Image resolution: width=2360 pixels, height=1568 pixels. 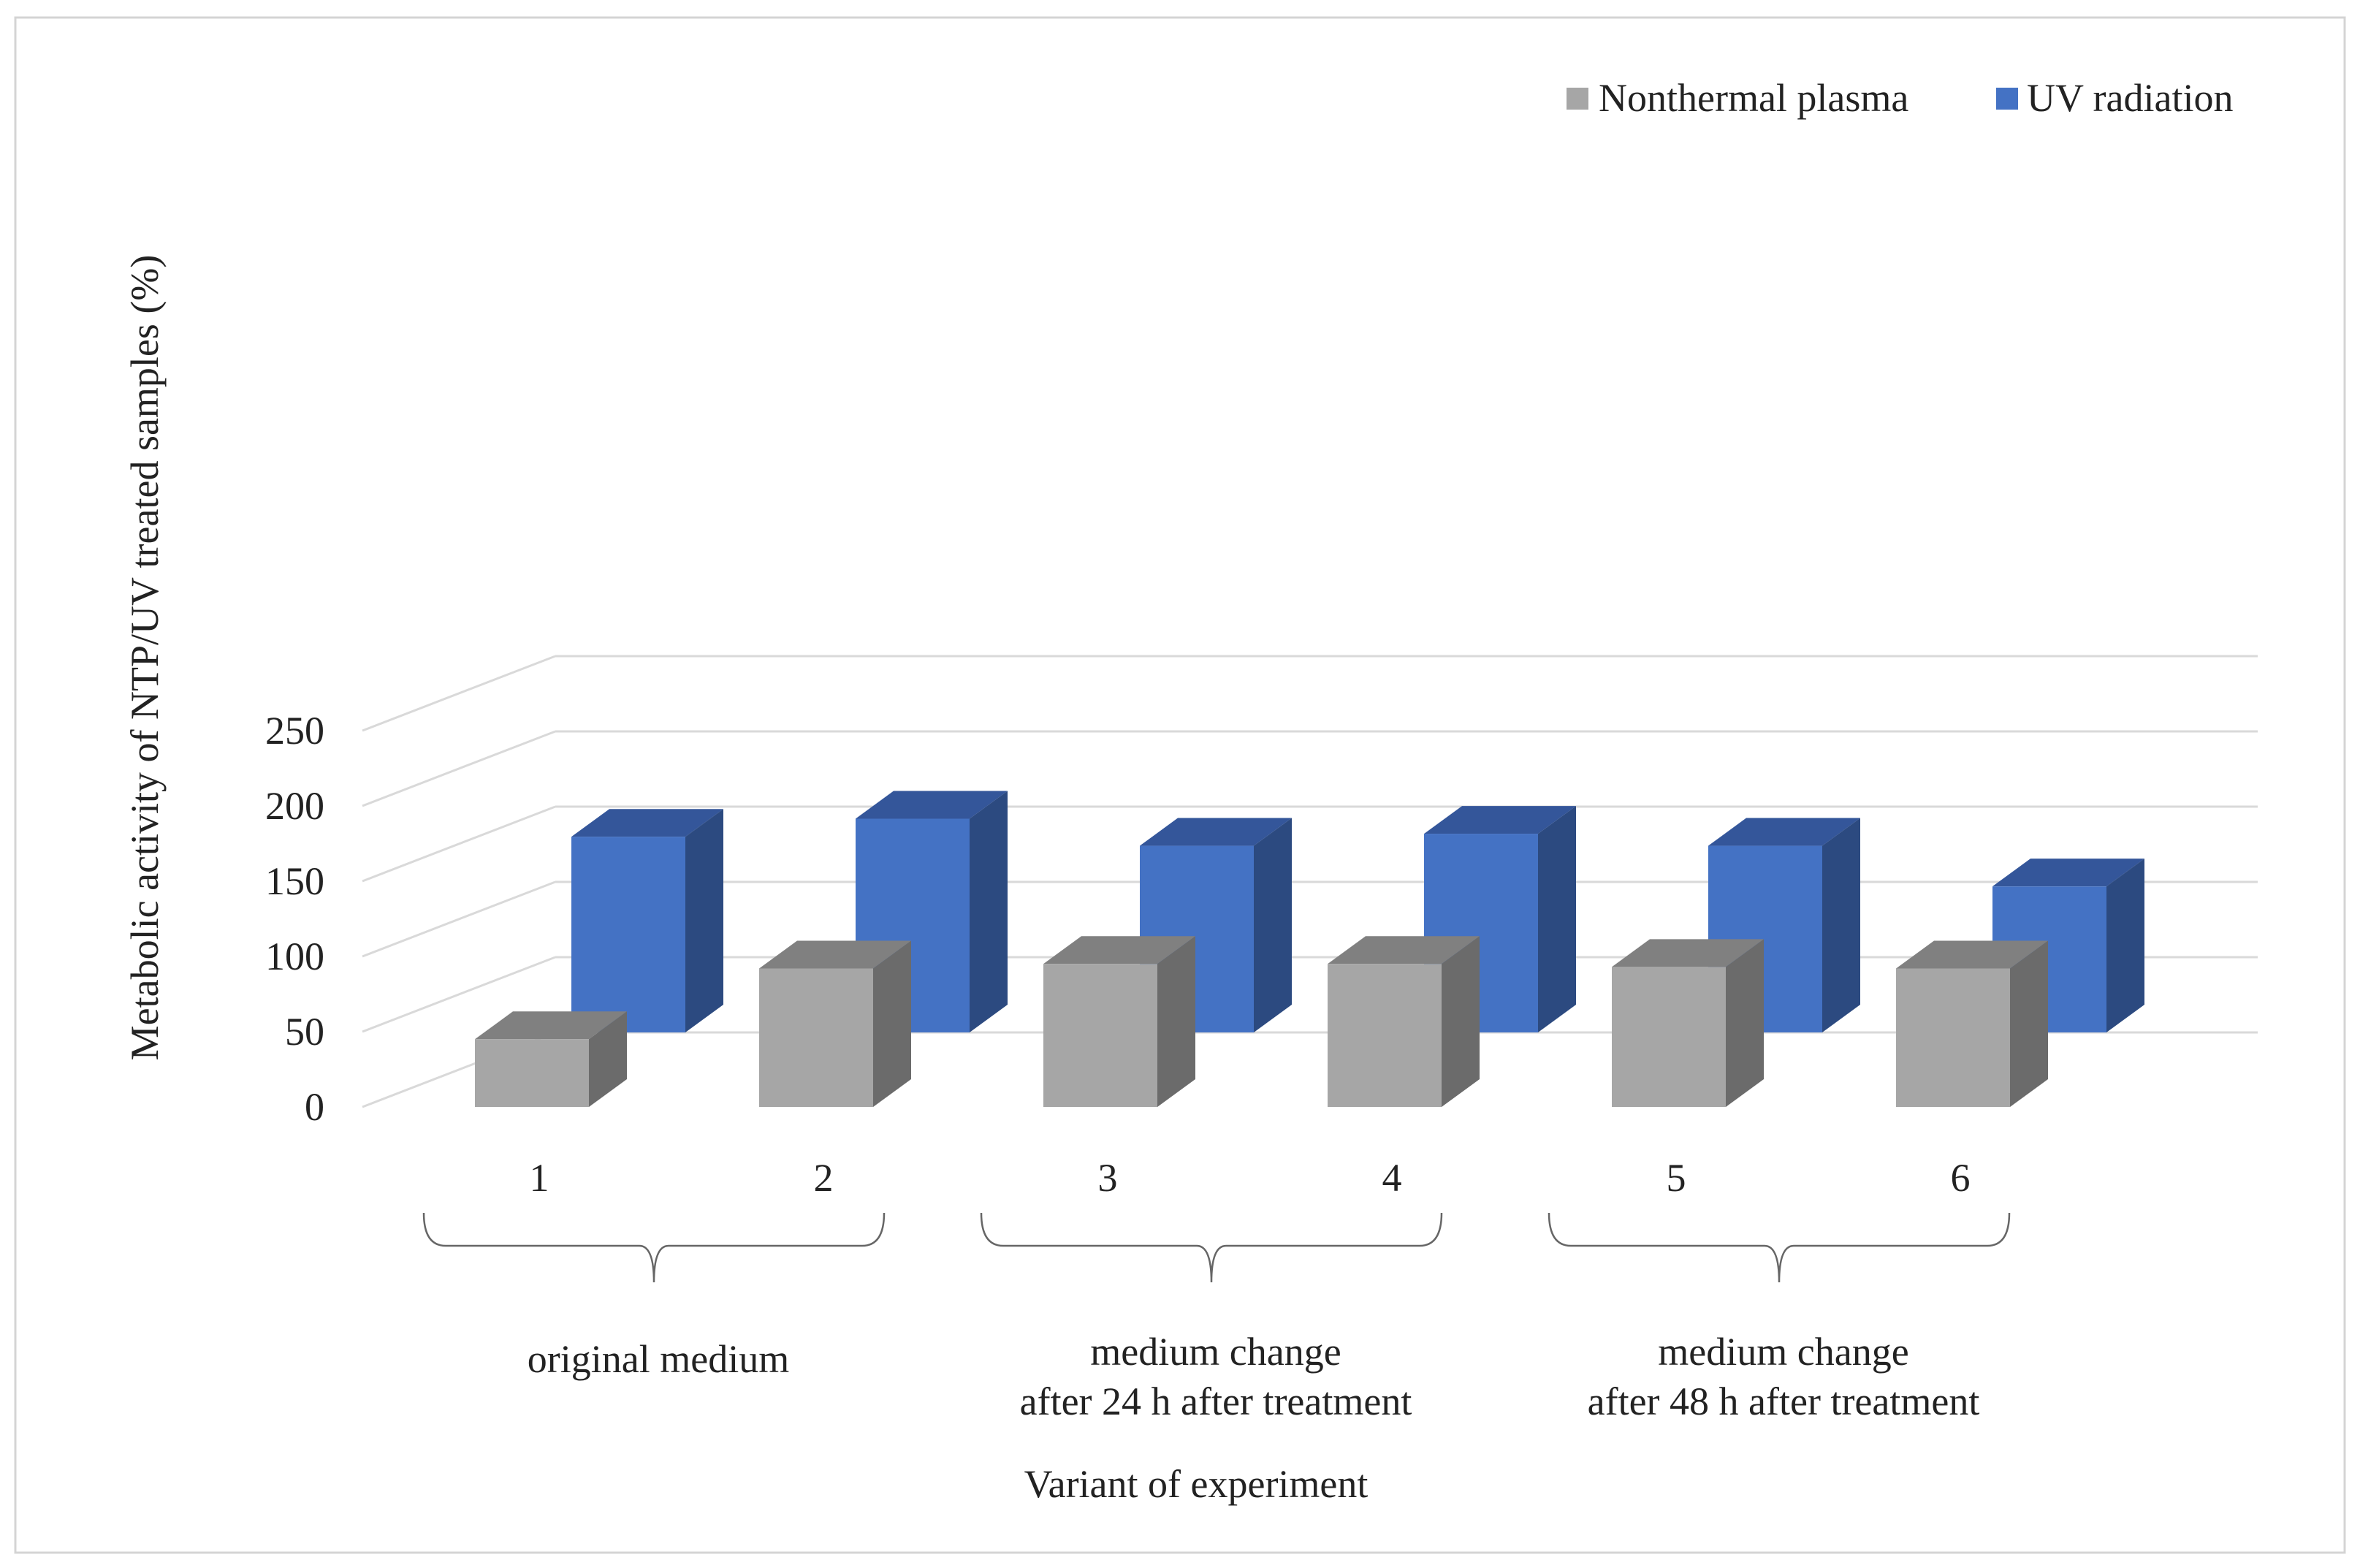 I want to click on y-tick-label: 150, so click(x=294, y=881).